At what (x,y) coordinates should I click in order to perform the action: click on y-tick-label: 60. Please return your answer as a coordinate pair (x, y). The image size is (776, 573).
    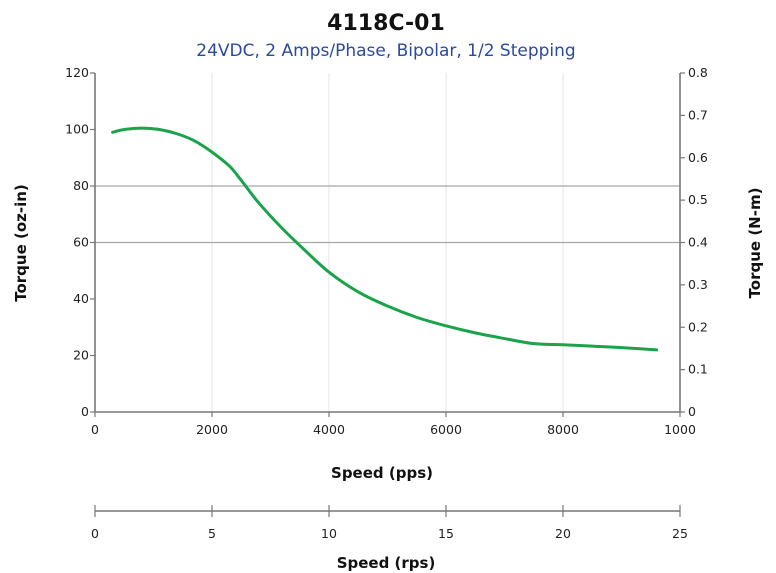
    Looking at the image, I should click on (81, 242).